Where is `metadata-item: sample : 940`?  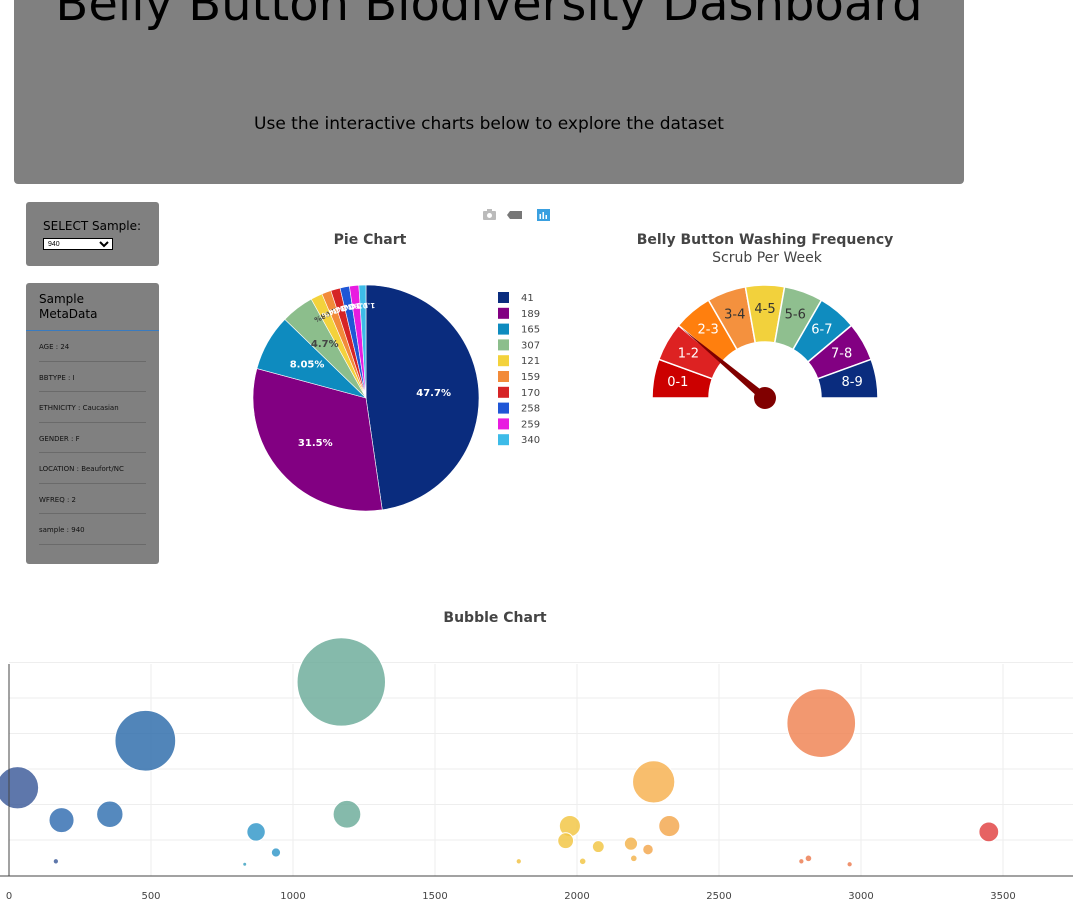
metadata-item: sample : 940 is located at coordinates (92, 529).